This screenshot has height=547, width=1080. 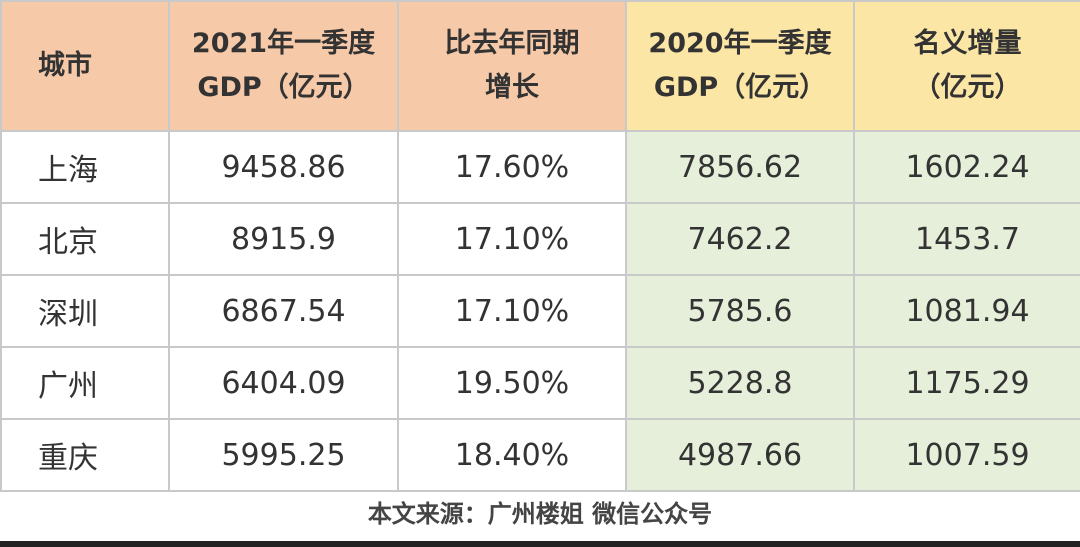 What do you see at coordinates (512, 383) in the screenshot?
I see `table-cell: 19.50%` at bounding box center [512, 383].